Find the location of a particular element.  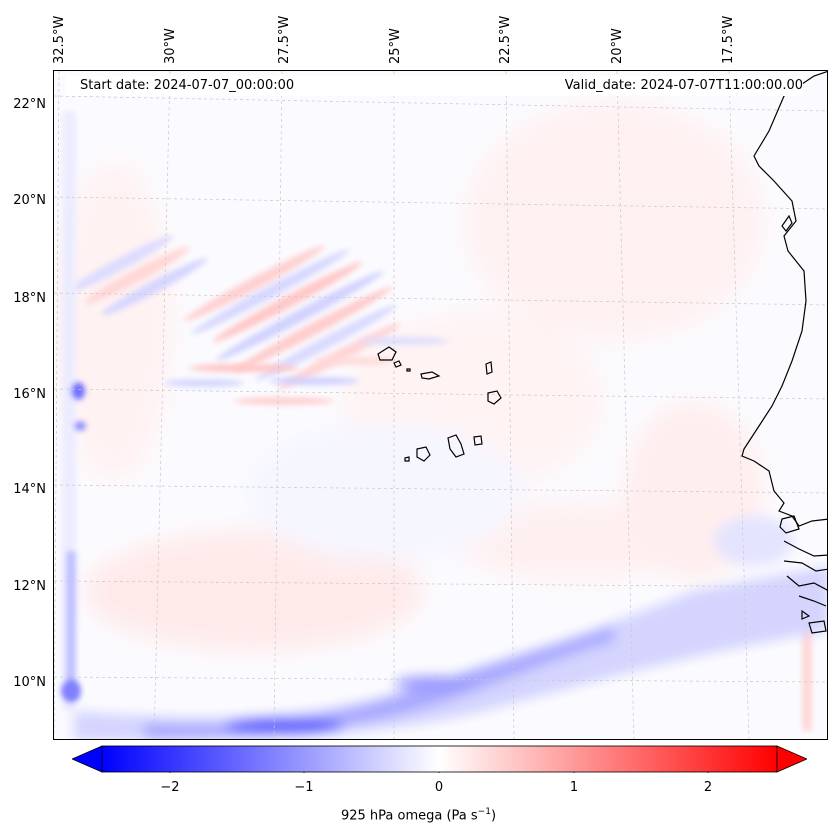

lat-label-12n: 12°N is located at coordinates (29, 586).